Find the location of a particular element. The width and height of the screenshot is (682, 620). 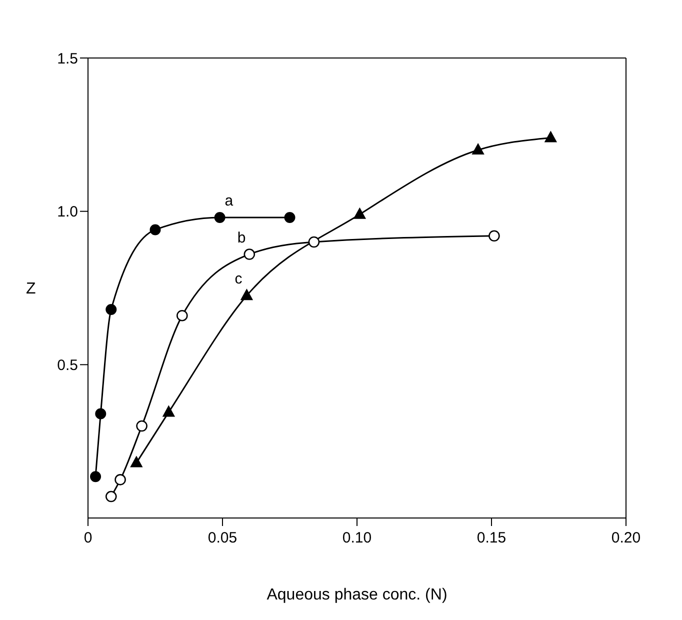

series-label: b is located at coordinates (241, 237).